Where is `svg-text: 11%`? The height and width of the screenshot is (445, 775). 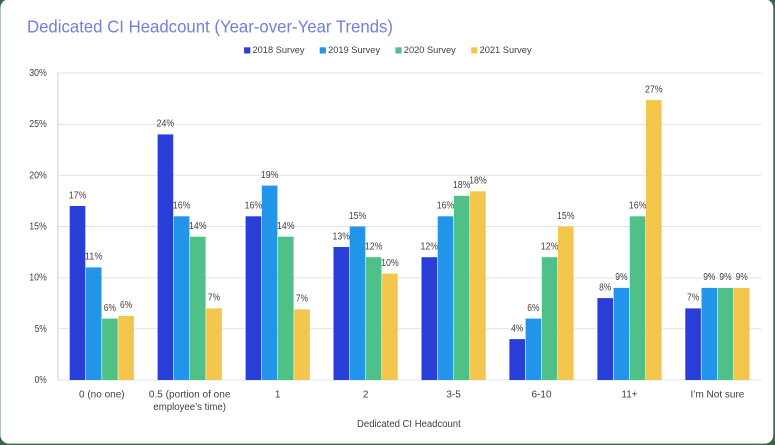
svg-text: 11% is located at coordinates (94, 257).